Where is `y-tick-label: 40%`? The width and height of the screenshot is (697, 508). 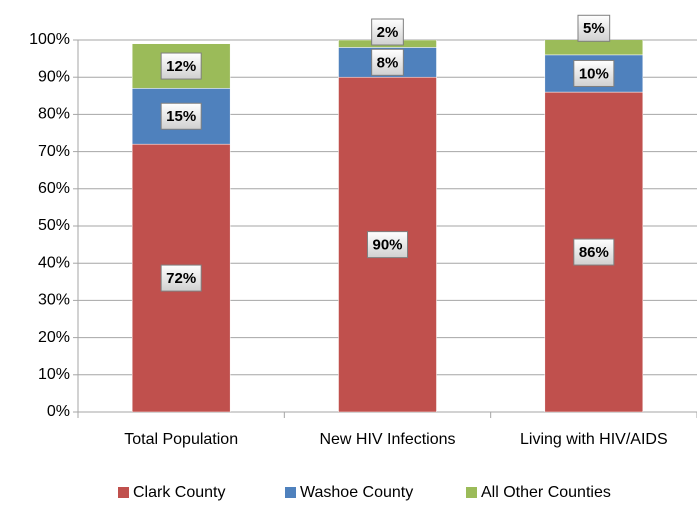
y-tick-label: 40% is located at coordinates (54, 262).